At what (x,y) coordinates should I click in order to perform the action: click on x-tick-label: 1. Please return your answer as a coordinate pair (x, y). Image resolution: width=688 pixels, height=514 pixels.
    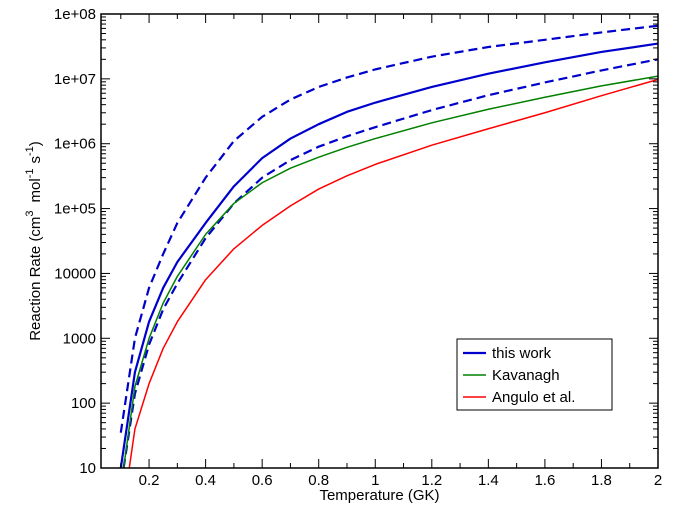
    Looking at the image, I should click on (375, 480).